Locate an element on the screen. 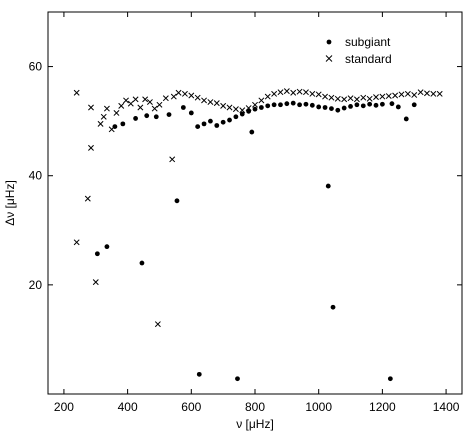 The width and height of the screenshot is (472, 436). legend-label-subgiant: subgiant is located at coordinates (368, 42).